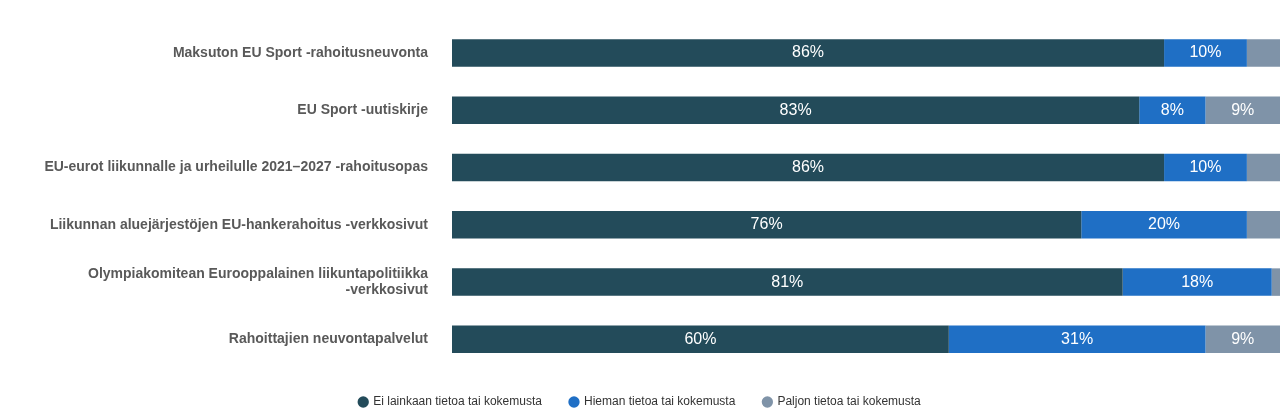  I want to click on data-label: 81%, so click(787, 281).